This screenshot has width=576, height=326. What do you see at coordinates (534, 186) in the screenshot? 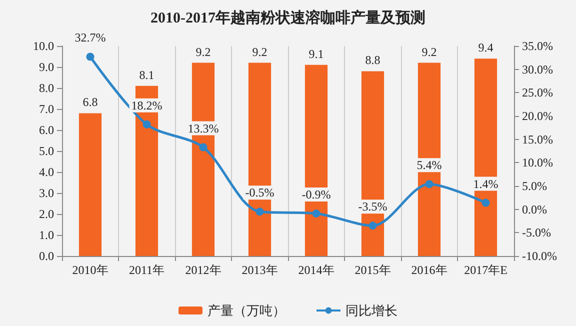
I see `y2-tick-label: 5.0%` at bounding box center [534, 186].